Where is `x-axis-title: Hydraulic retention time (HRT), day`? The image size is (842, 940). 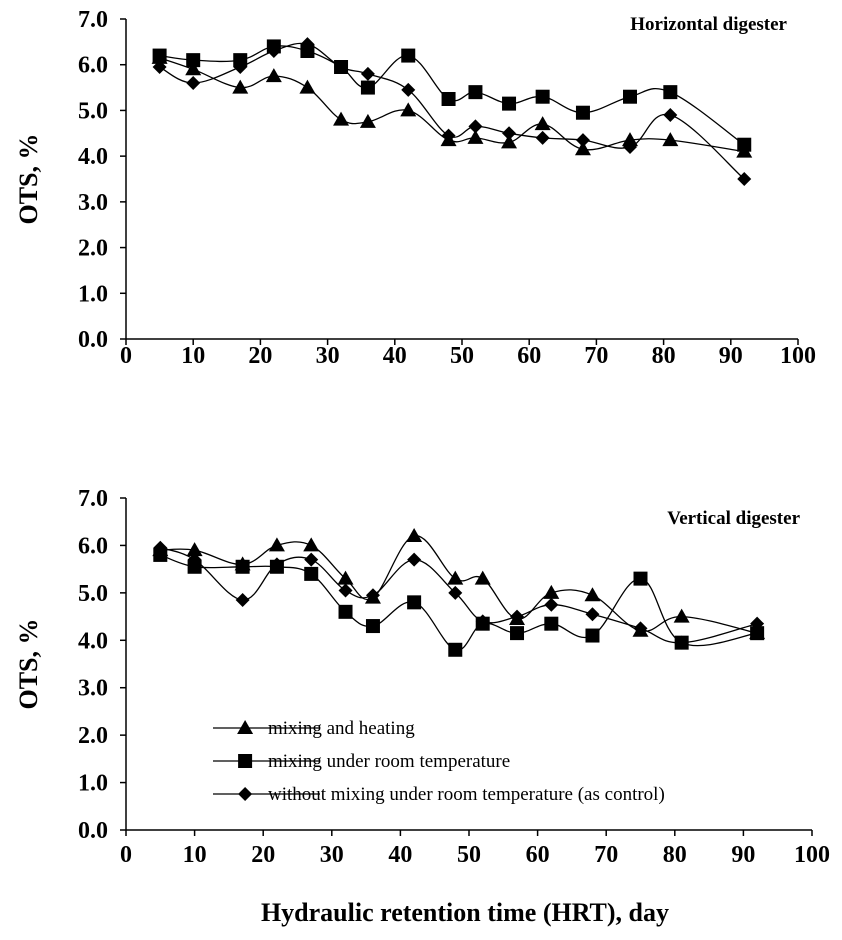 x-axis-title: Hydraulic retention time (HRT), day is located at coordinates (465, 912).